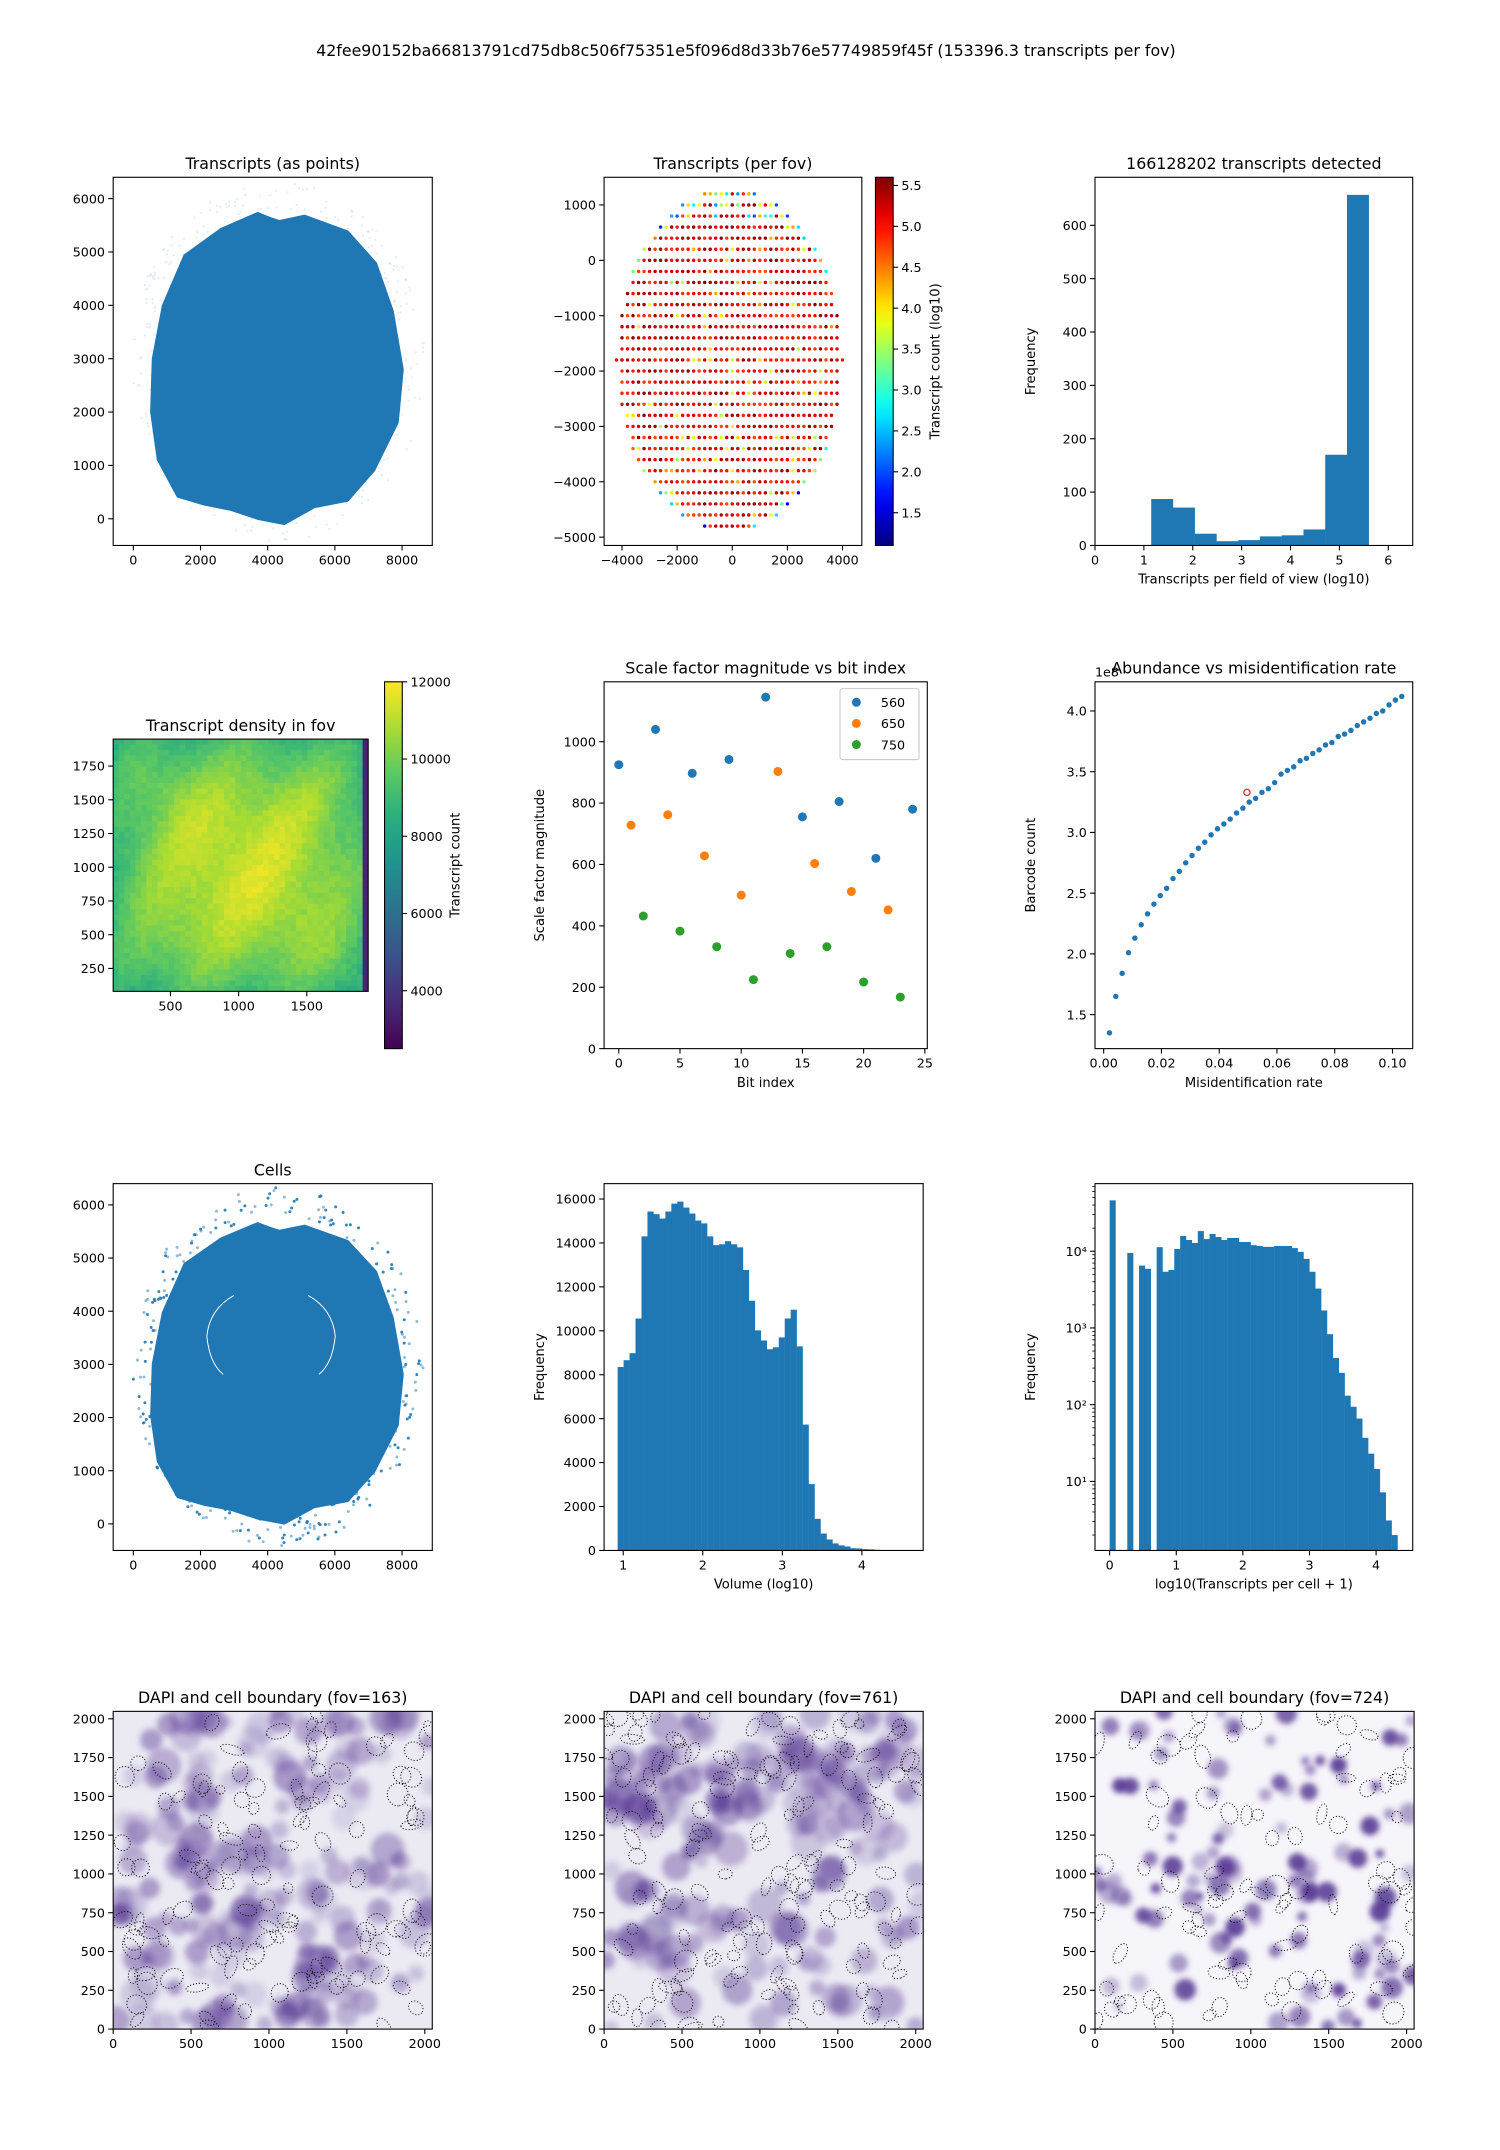  What do you see at coordinates (1076, 1404) in the screenshot?
I see `y-tick-label: 10²` at bounding box center [1076, 1404].